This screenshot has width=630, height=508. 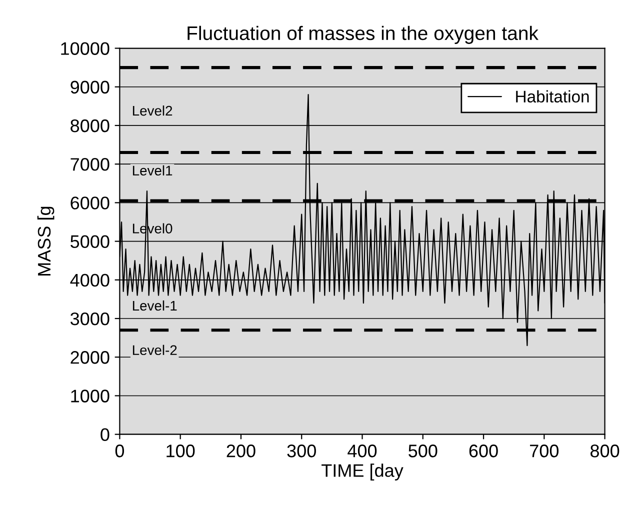 I want to click on y-tick-label: 9000, so click(x=90, y=87).